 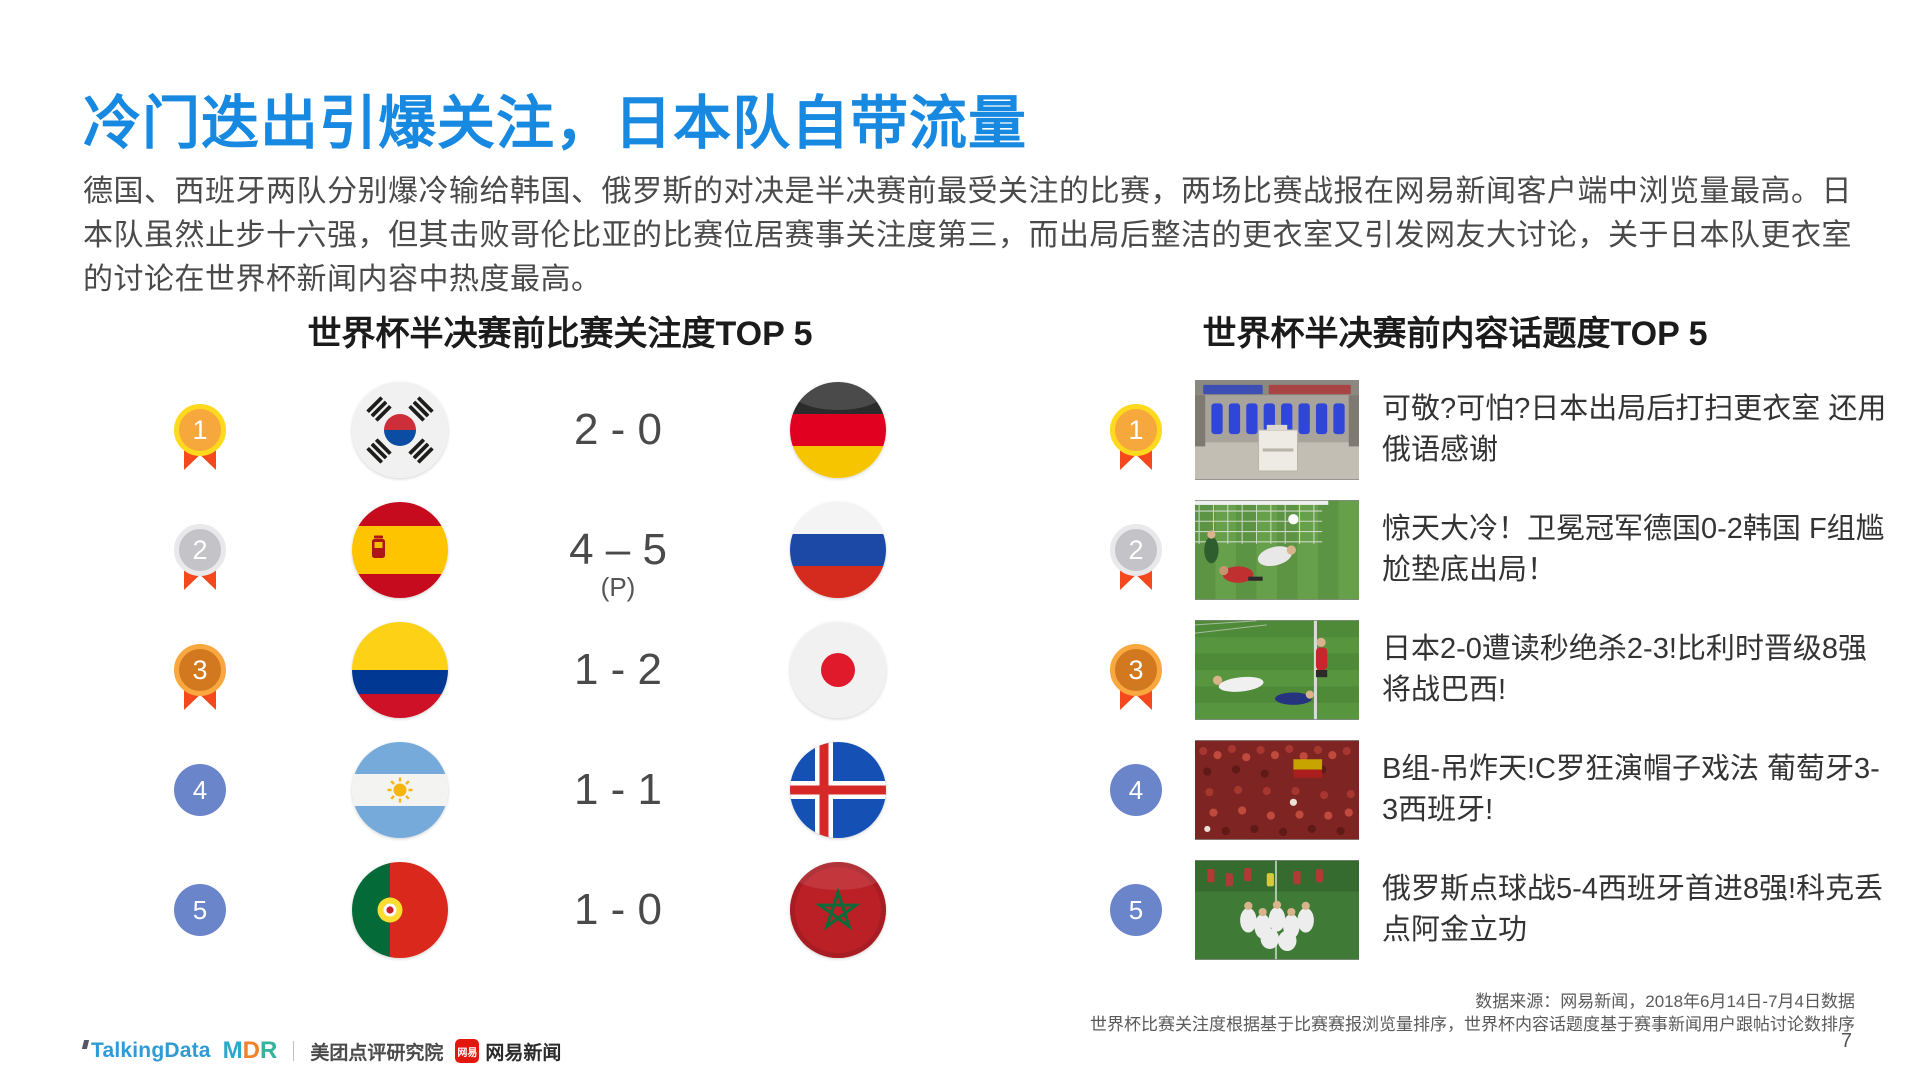 I want to click on news-headline: 日本2-0遭读秒绝杀2-3!比利时晋级8强将战巴西!, so click(x=1625, y=669).